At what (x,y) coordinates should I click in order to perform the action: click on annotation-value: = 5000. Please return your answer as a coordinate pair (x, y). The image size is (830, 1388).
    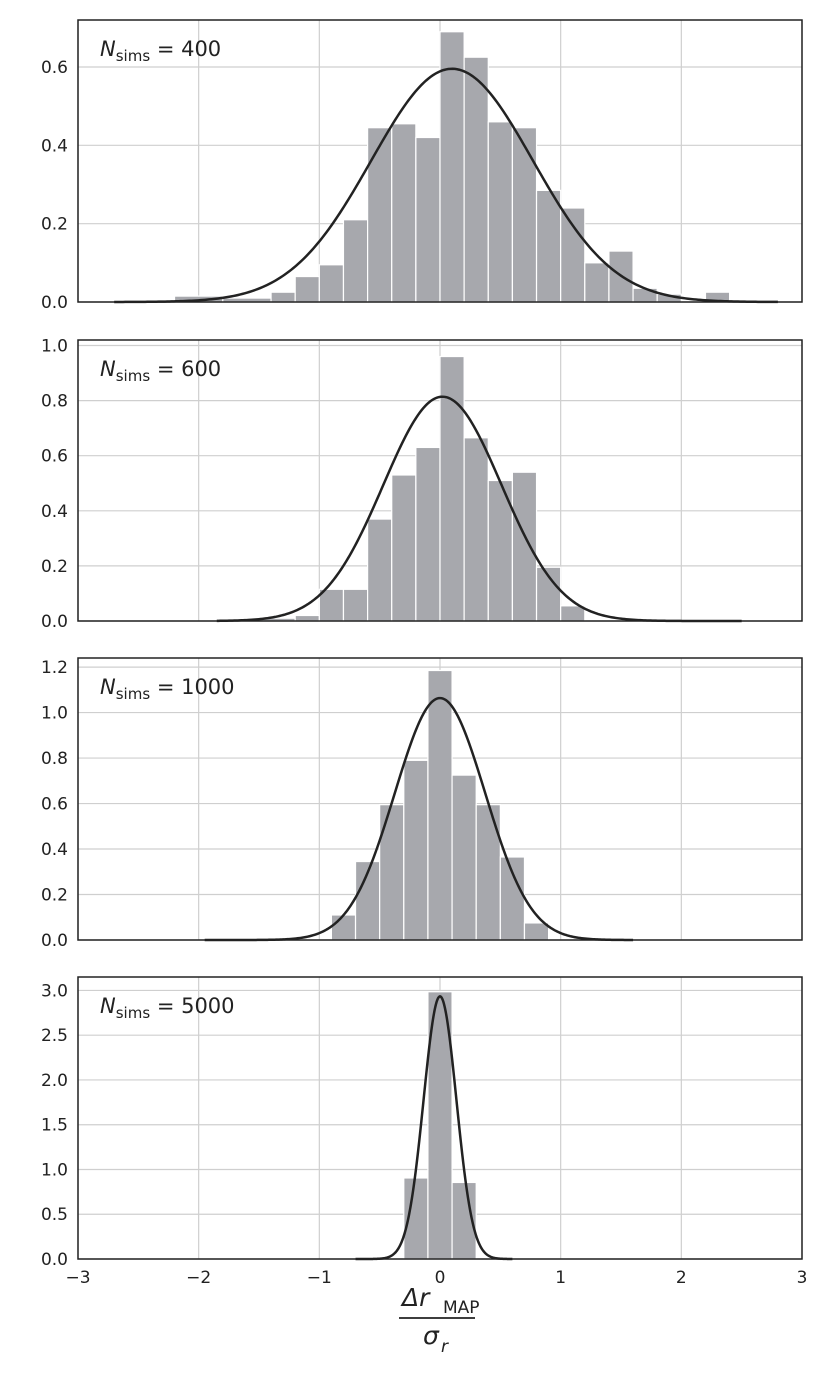
    Looking at the image, I should click on (192, 1006).